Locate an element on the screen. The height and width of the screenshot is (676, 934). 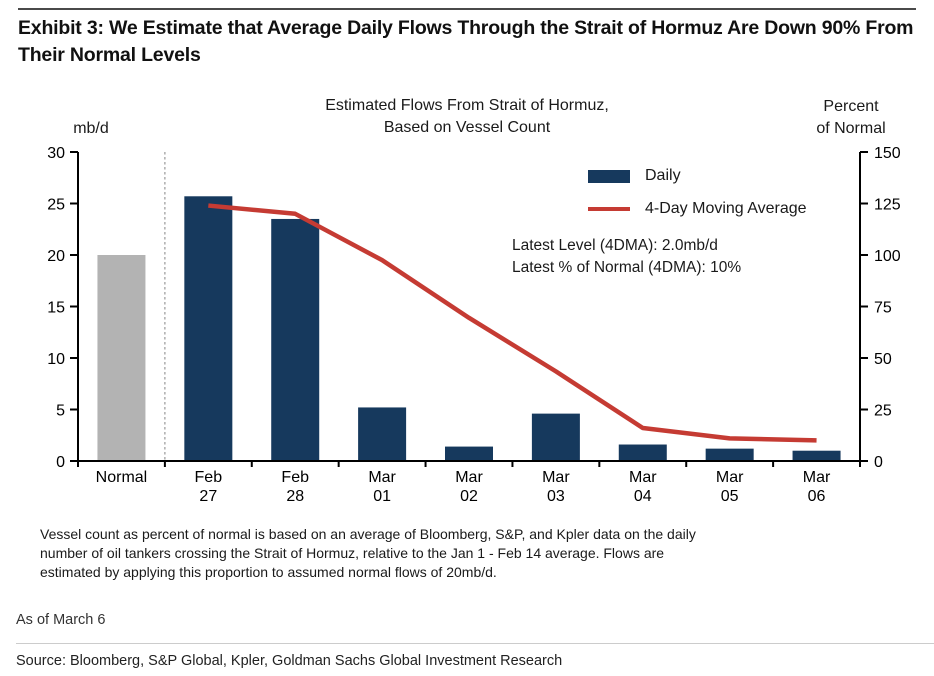
legend-daily-label: Daily is located at coordinates (663, 175).